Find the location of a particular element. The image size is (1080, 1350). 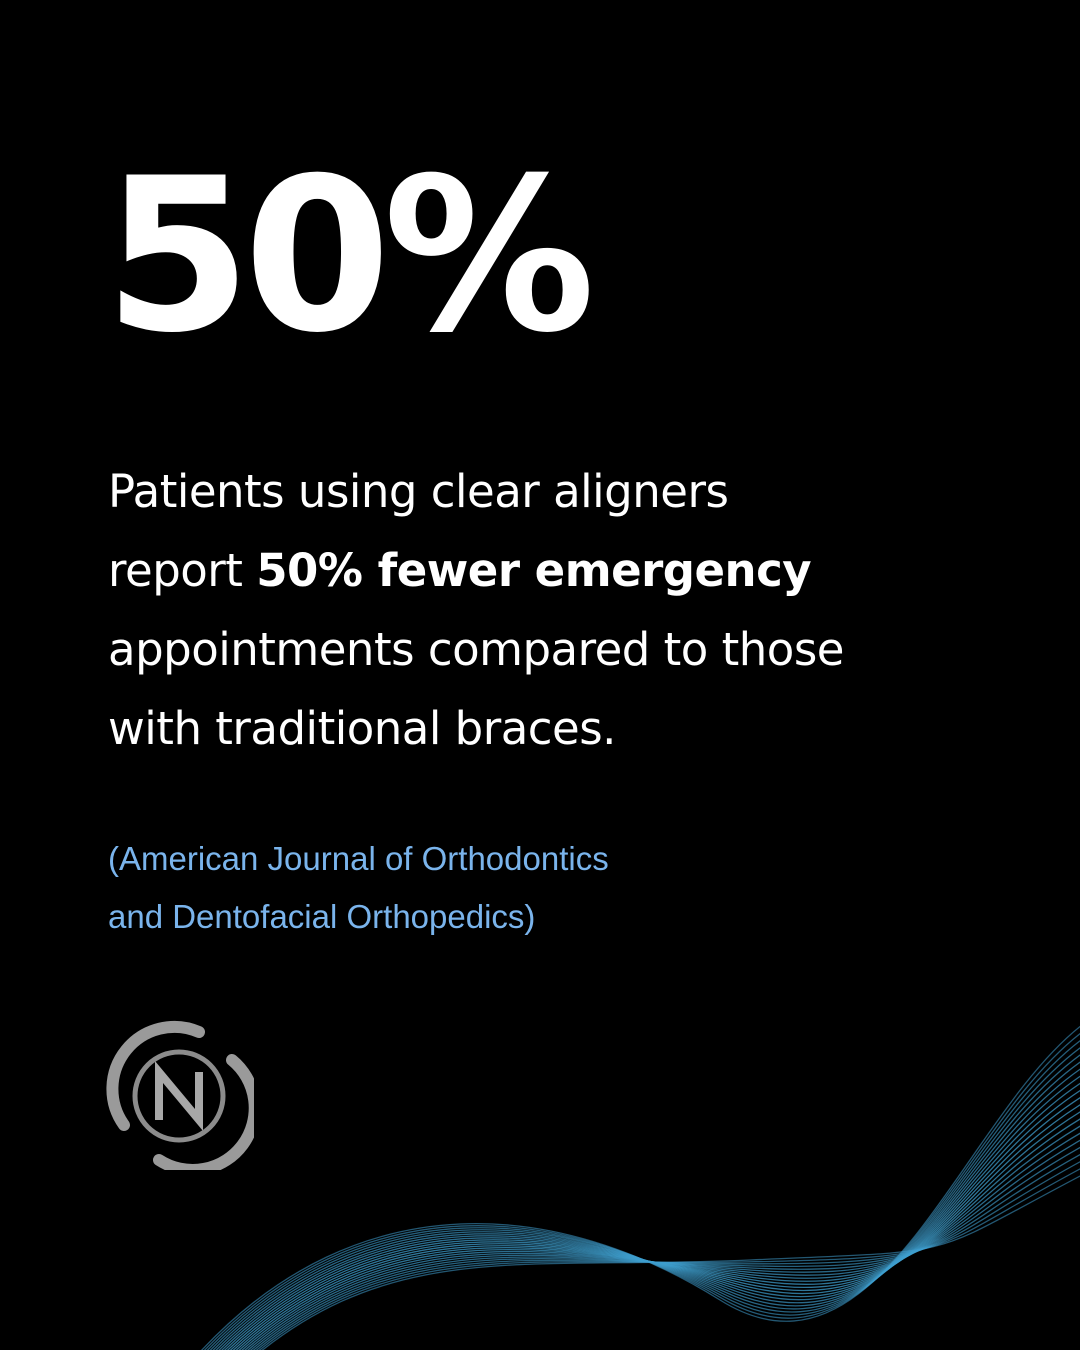

citation-line-1: (American Journal of Orthodontics is located at coordinates (358, 858).